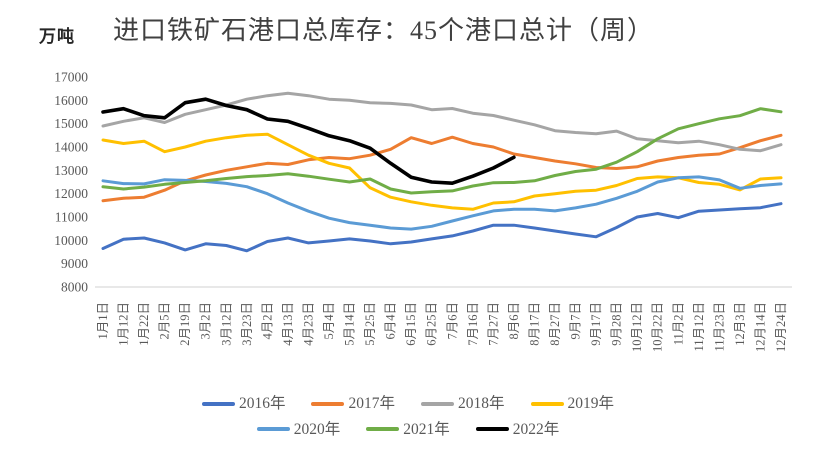  Describe the element at coordinates (144, 324) in the screenshot. I see `x-axis-label: 1月22日` at that location.